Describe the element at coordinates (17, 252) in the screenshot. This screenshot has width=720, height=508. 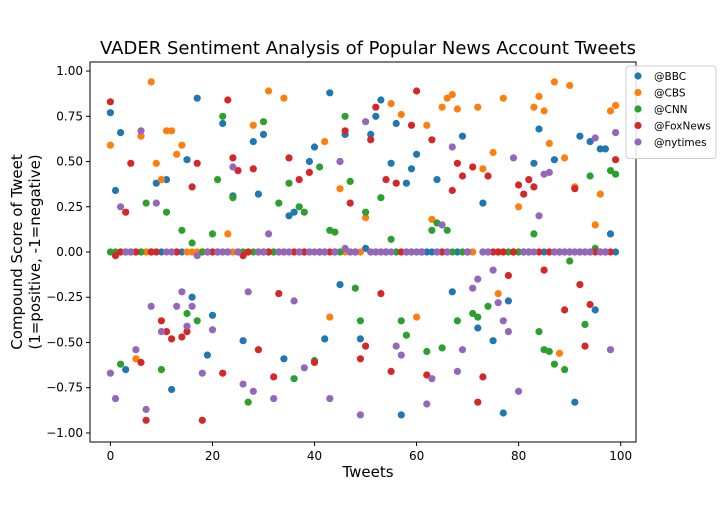
I see `y-axis-label-line-1: Compound Score of Tweet` at that location.